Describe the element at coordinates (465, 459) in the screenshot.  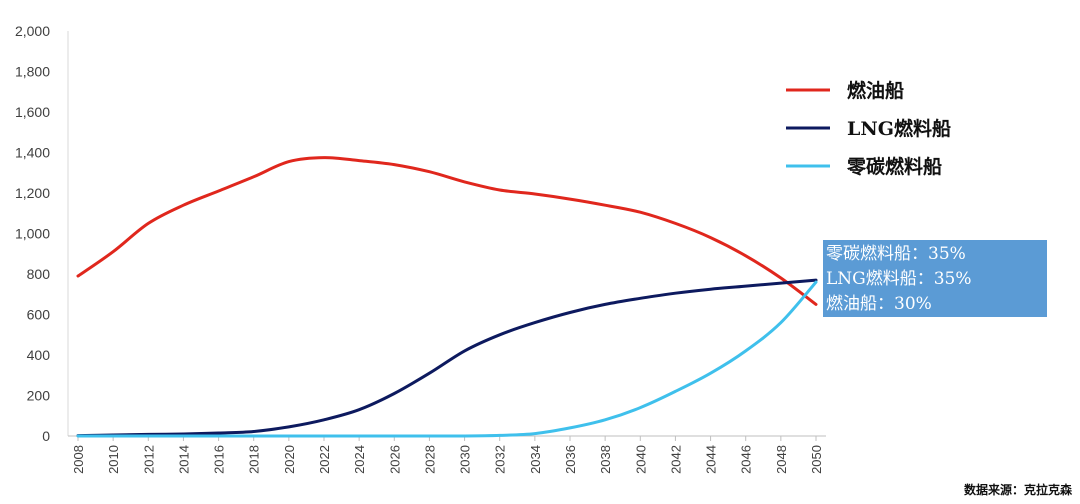
I see `x-tick-label: 2030` at that location.